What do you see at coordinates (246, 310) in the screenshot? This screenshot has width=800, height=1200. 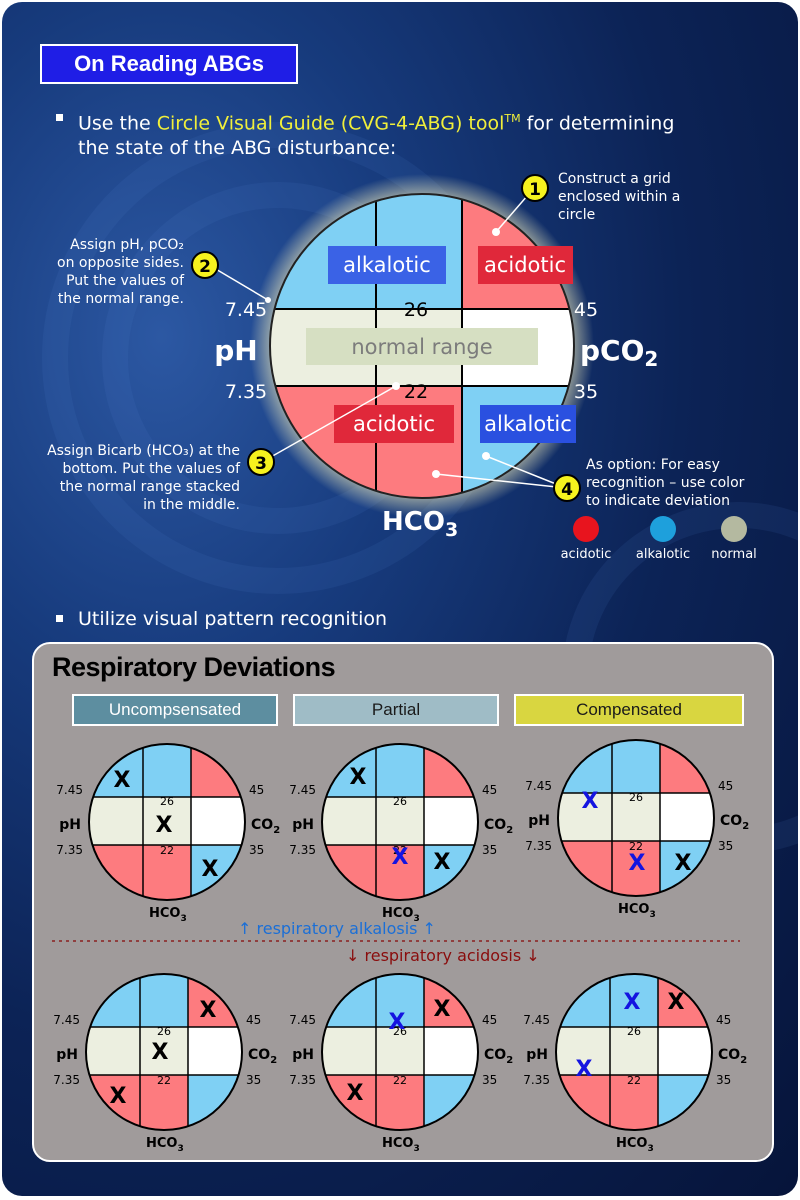 I see `ph-high-value: 7.45` at bounding box center [246, 310].